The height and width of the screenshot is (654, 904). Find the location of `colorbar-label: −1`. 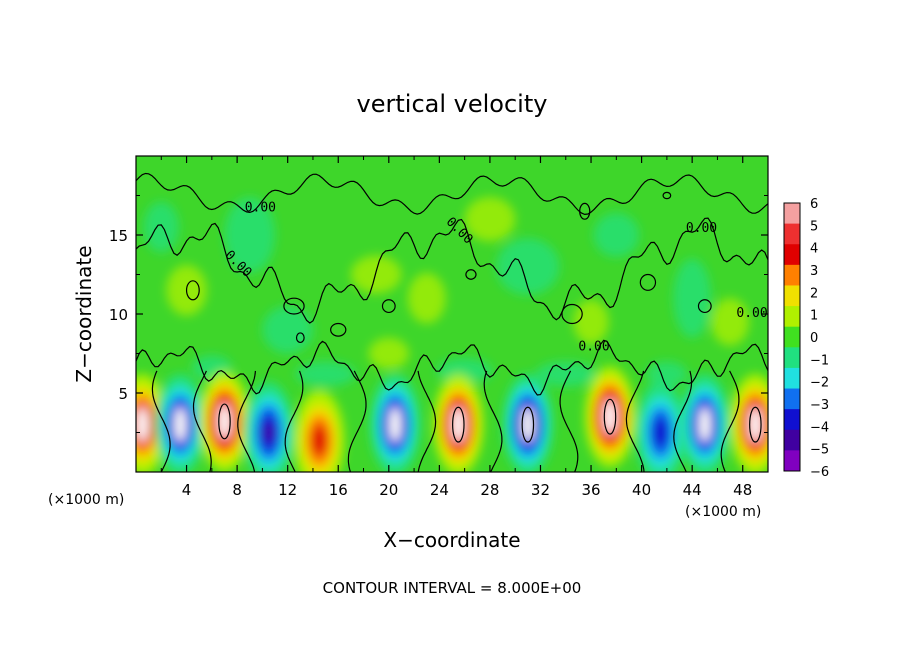

colorbar-label: −1 is located at coordinates (819, 360).